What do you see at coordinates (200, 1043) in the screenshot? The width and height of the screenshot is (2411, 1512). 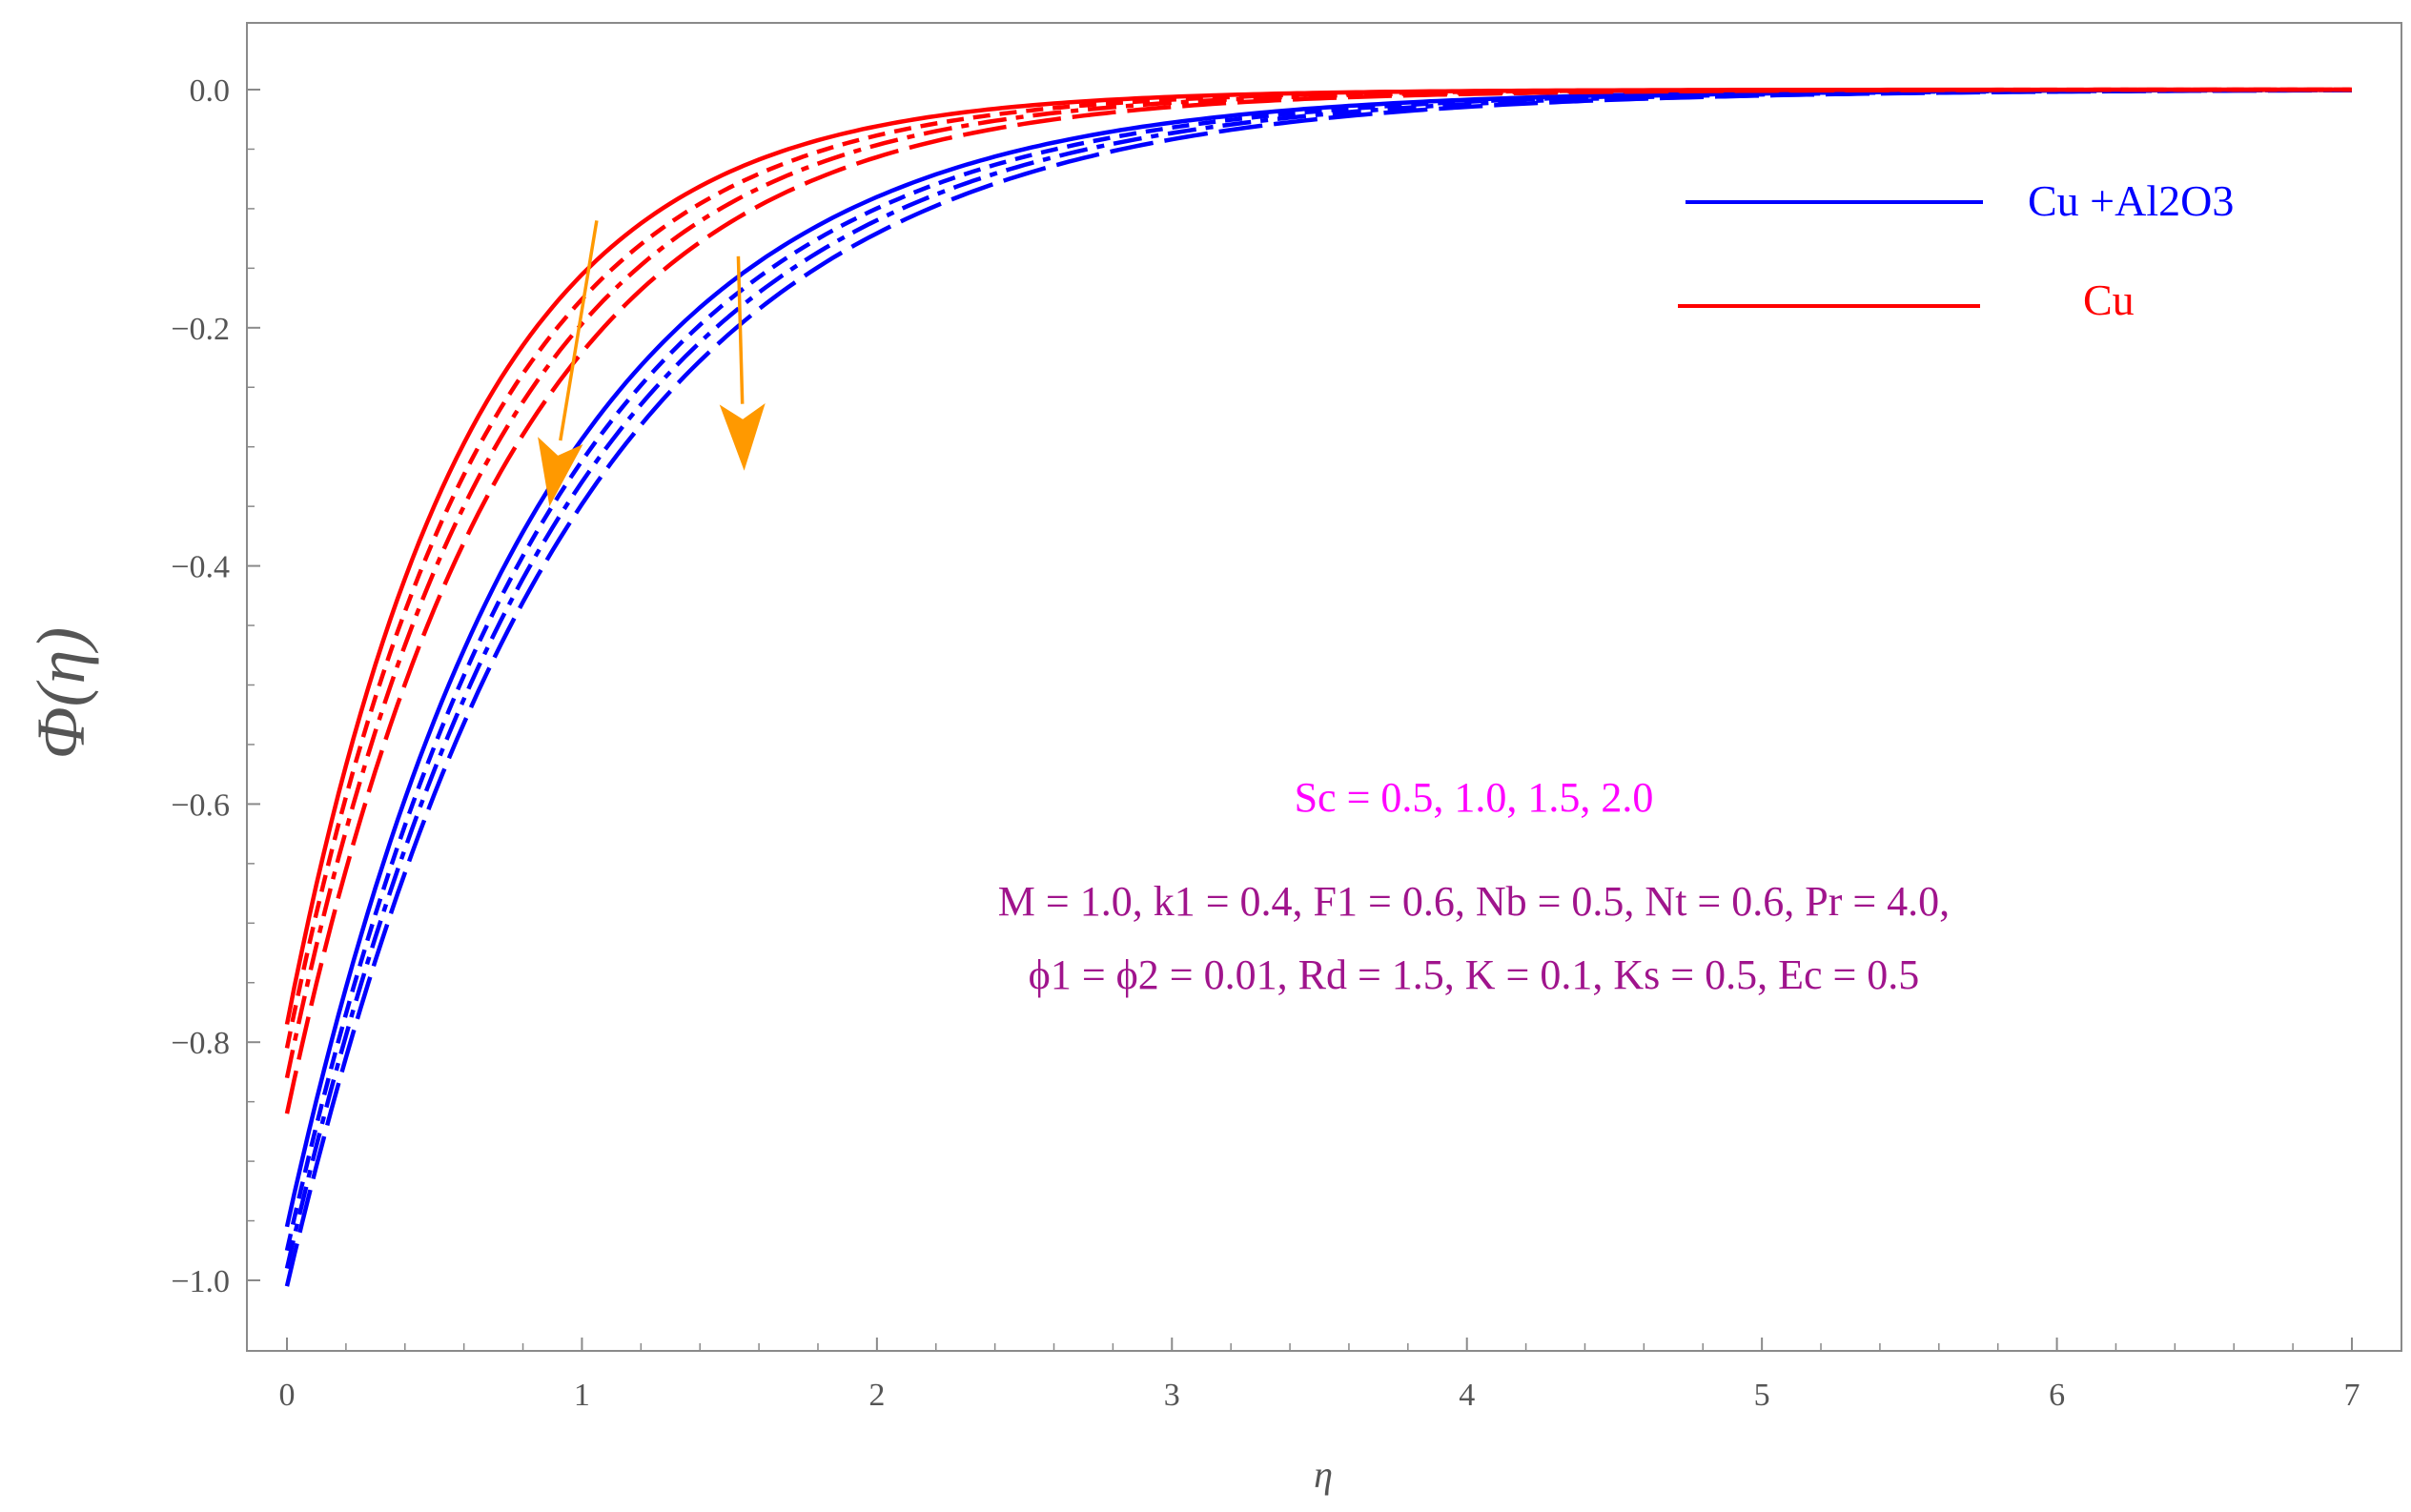 I see `y-tick-label: −0.8` at bounding box center [200, 1043].